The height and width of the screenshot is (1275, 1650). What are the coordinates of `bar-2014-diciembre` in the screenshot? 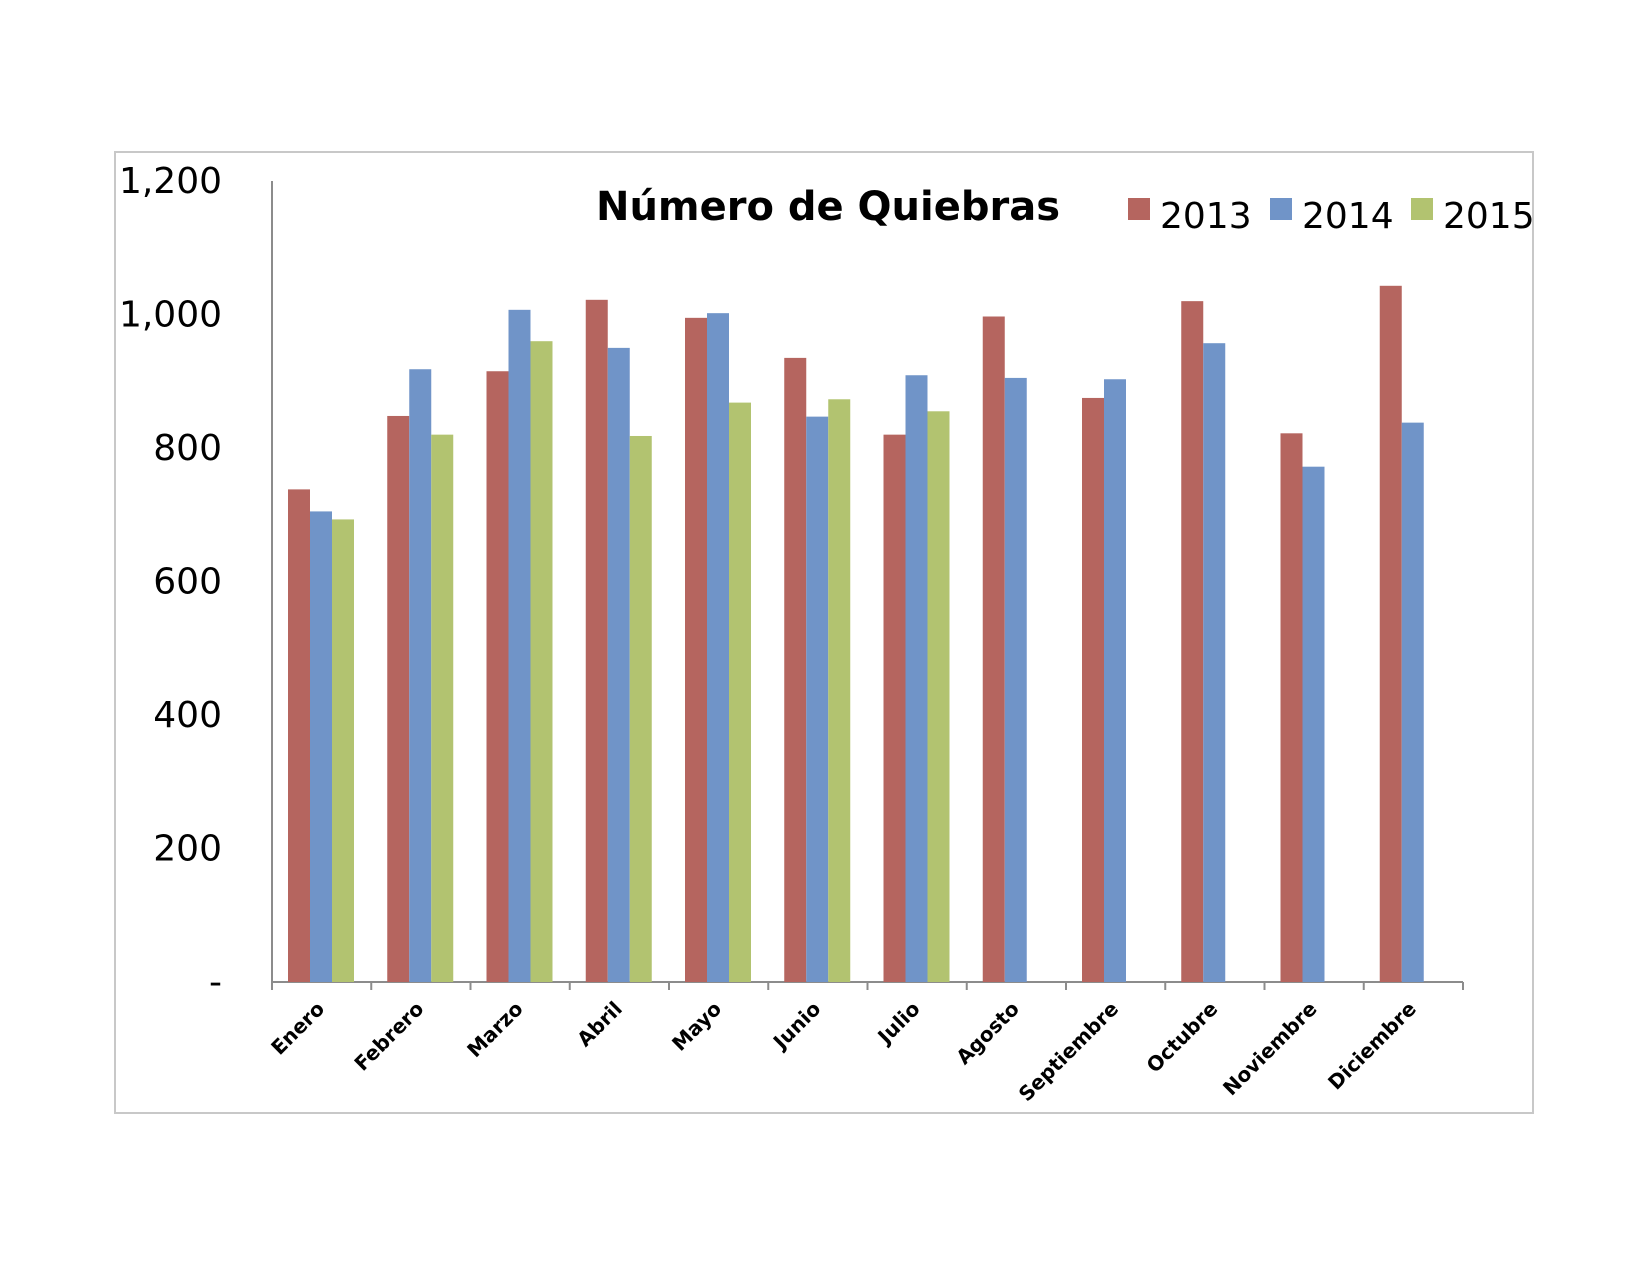 It's located at (1412, 702).